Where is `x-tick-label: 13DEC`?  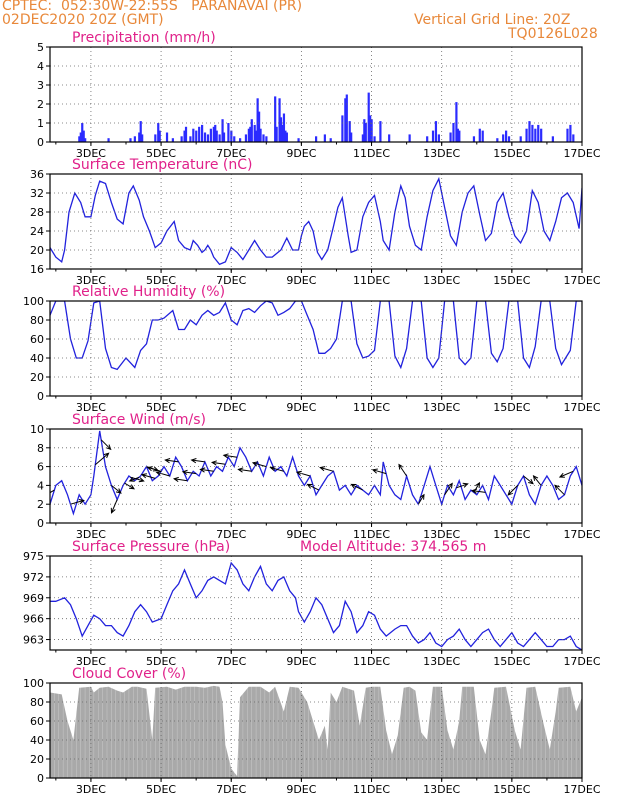
x-tick-label: 13DEC is located at coordinates (441, 407).